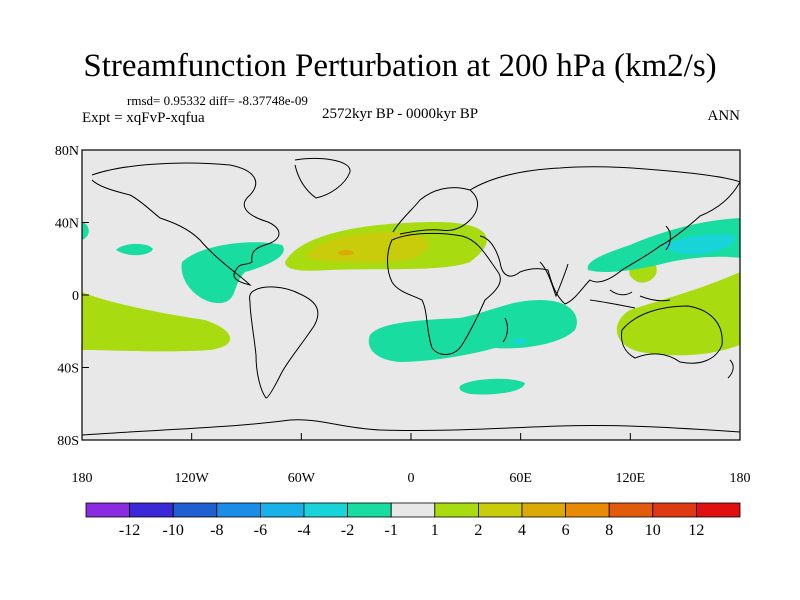 The height and width of the screenshot is (600, 800). What do you see at coordinates (696, 530) in the screenshot?
I see `colorbar-label: 12` at bounding box center [696, 530].